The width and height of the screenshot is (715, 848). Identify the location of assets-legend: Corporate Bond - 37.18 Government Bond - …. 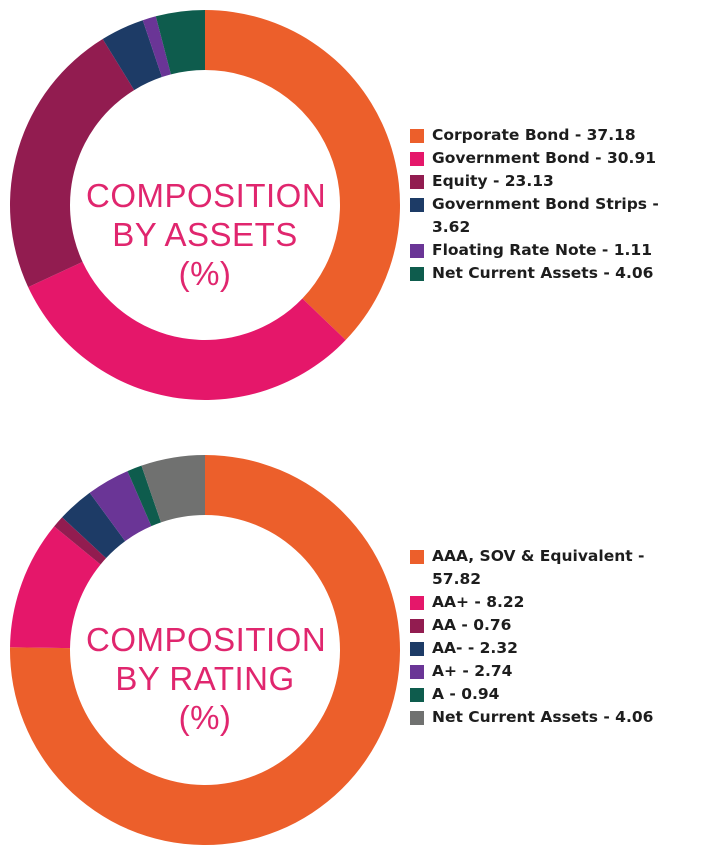
(551, 204).